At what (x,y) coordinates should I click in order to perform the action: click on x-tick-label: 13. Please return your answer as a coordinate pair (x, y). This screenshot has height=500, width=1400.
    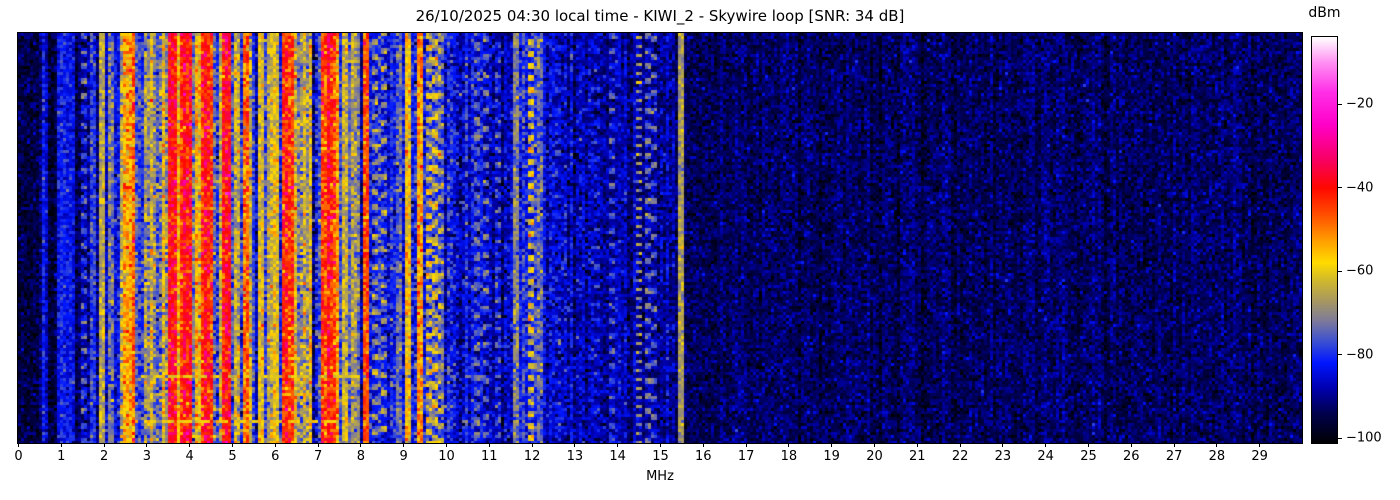
    Looking at the image, I should click on (575, 456).